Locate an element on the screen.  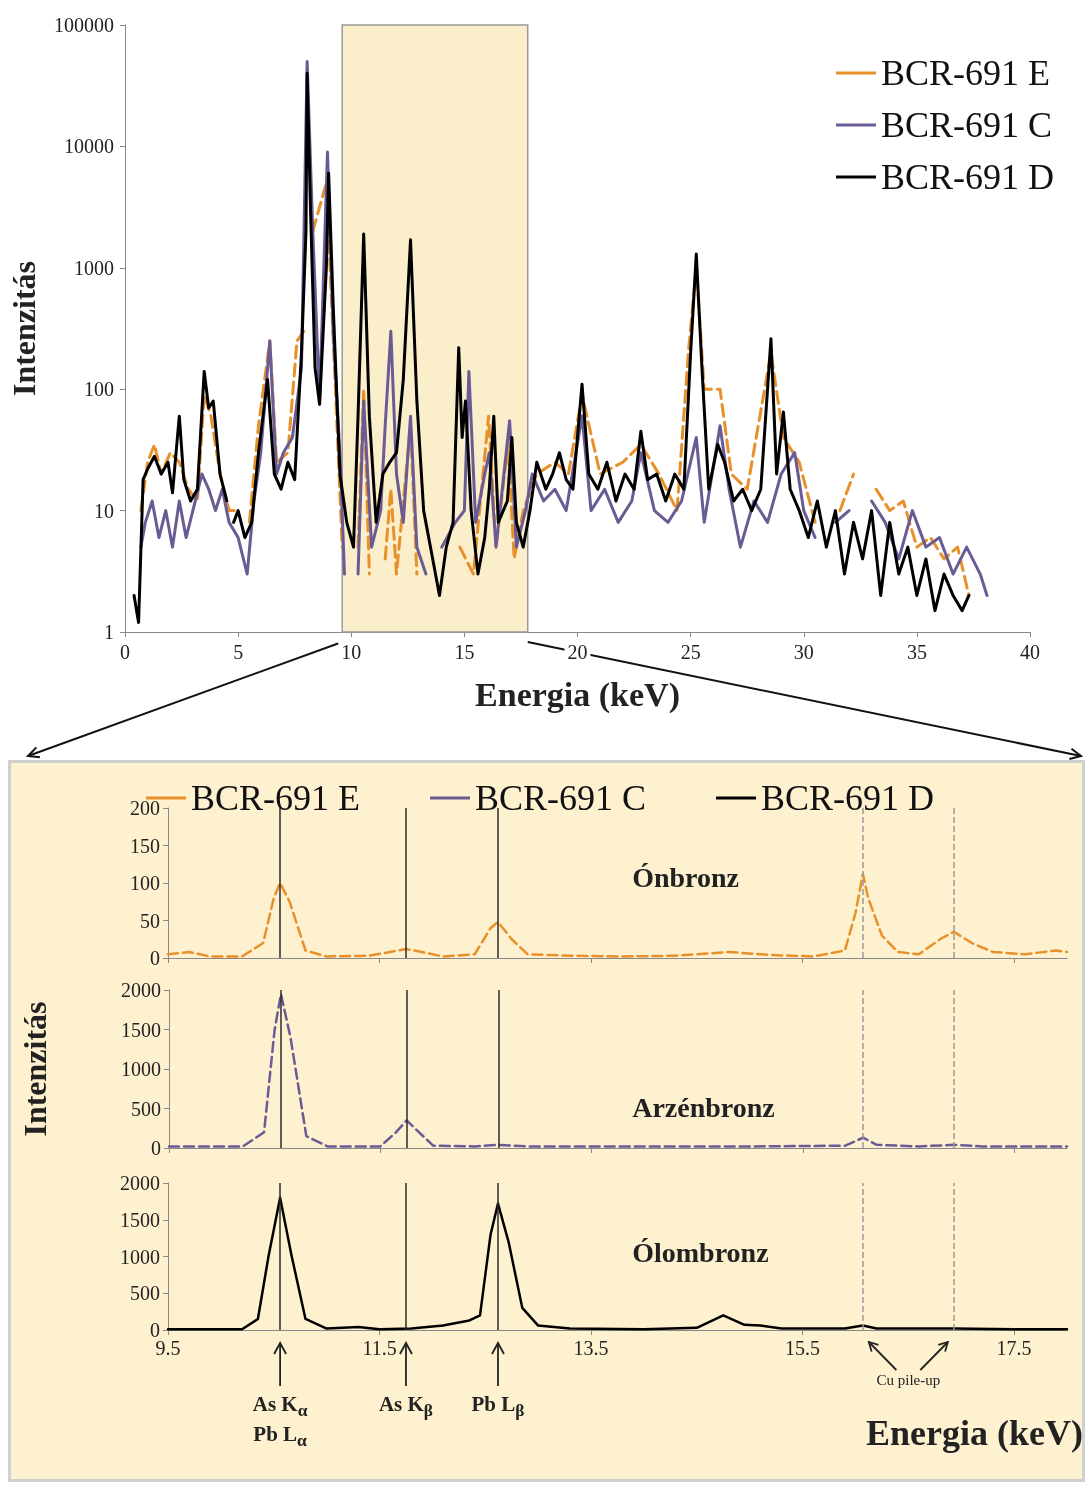
y-tick-label: 150 is located at coordinates (145, 845).